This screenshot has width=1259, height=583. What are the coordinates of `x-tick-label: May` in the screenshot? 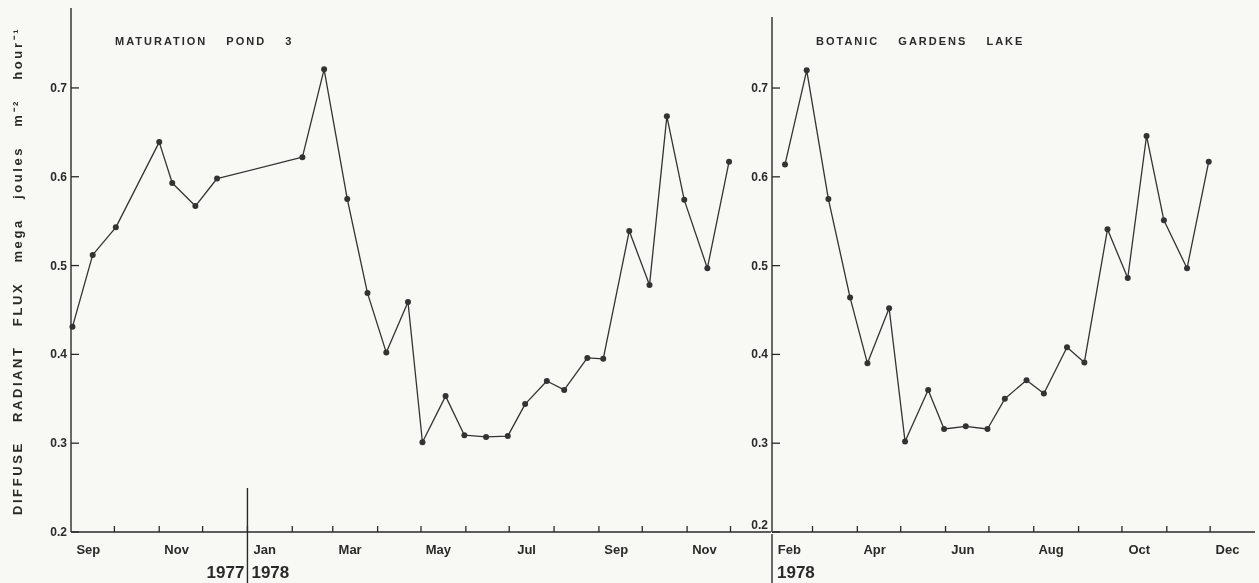 It's located at (438, 549).